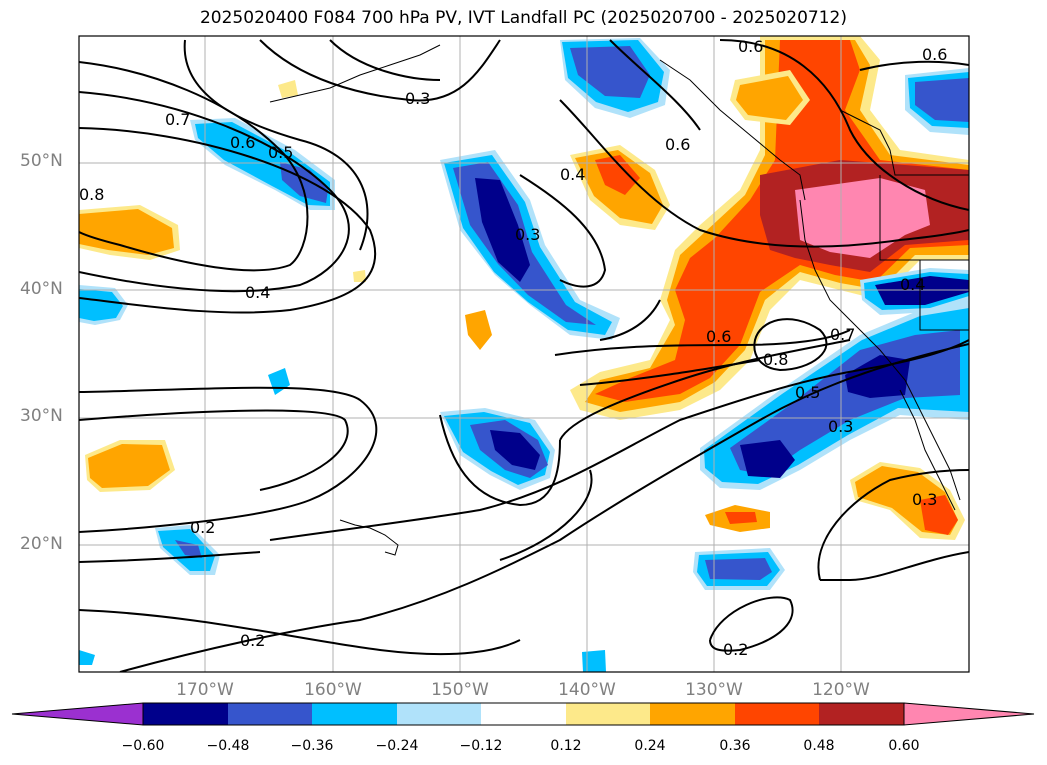 Image resolution: width=1047 pixels, height=765 pixels. Describe the element at coordinates (41, 416) in the screenshot. I see `lat-label: 30°N` at that location.